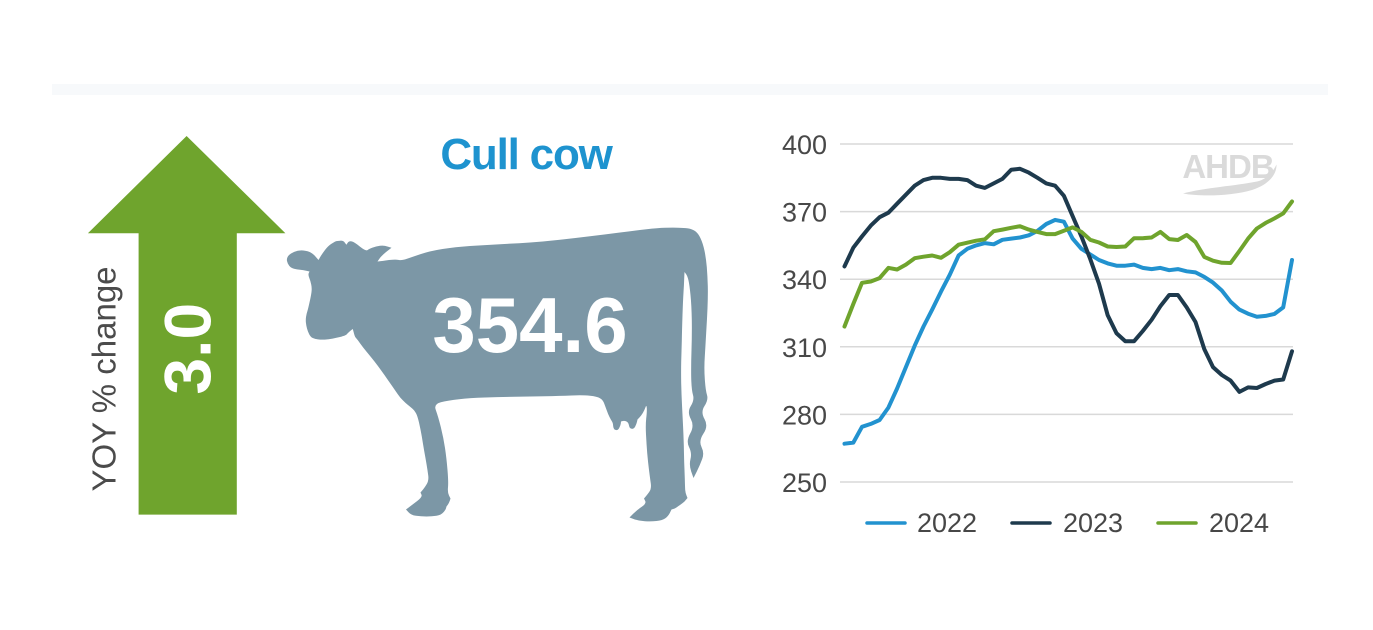 The width and height of the screenshot is (1373, 630). What do you see at coordinates (804, 213) in the screenshot?
I see `svg-text: 370` at bounding box center [804, 213].